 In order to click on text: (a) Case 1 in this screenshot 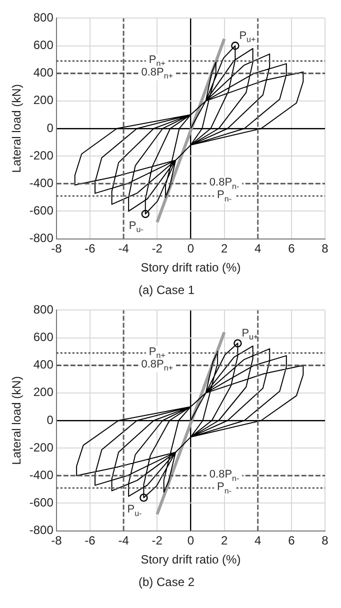, I will do `click(166, 290)`.